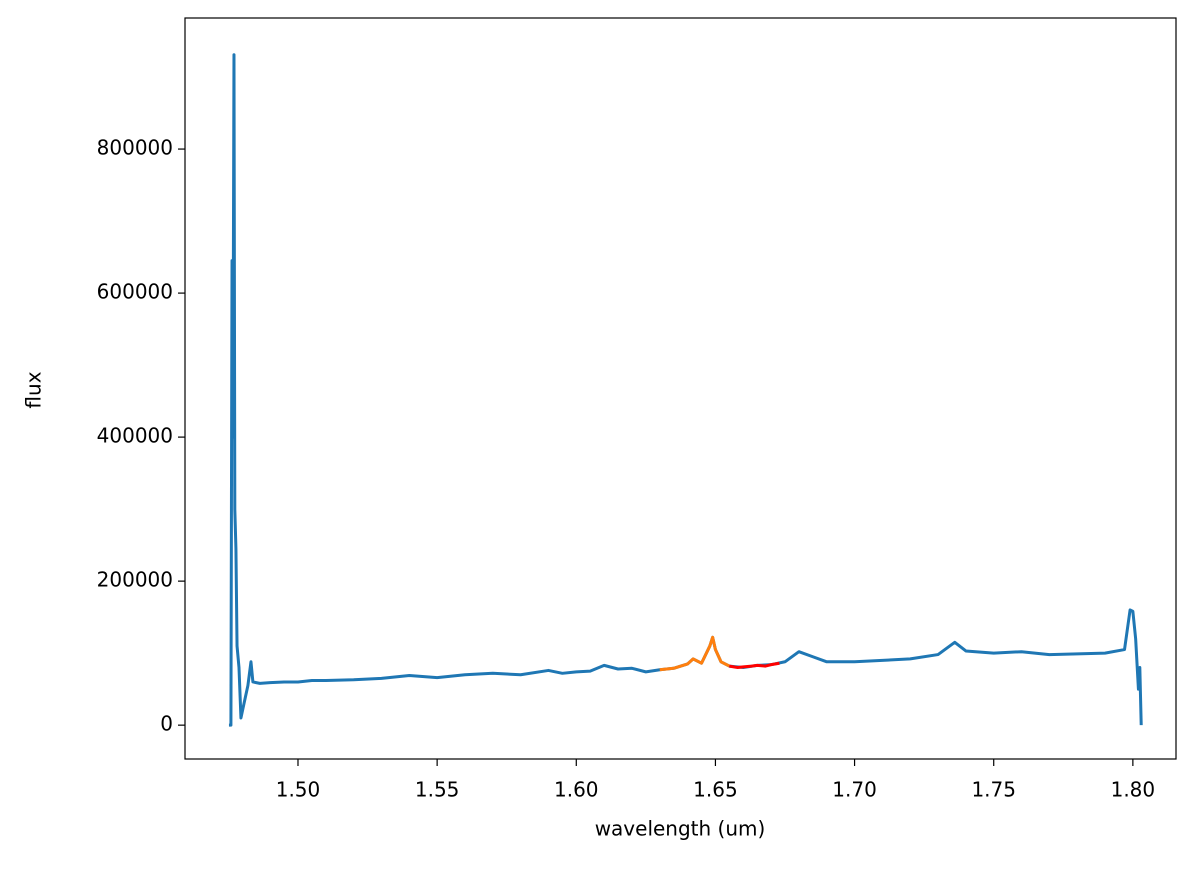  Describe the element at coordinates (34, 389) in the screenshot. I see `y-axis-label: flux` at that location.